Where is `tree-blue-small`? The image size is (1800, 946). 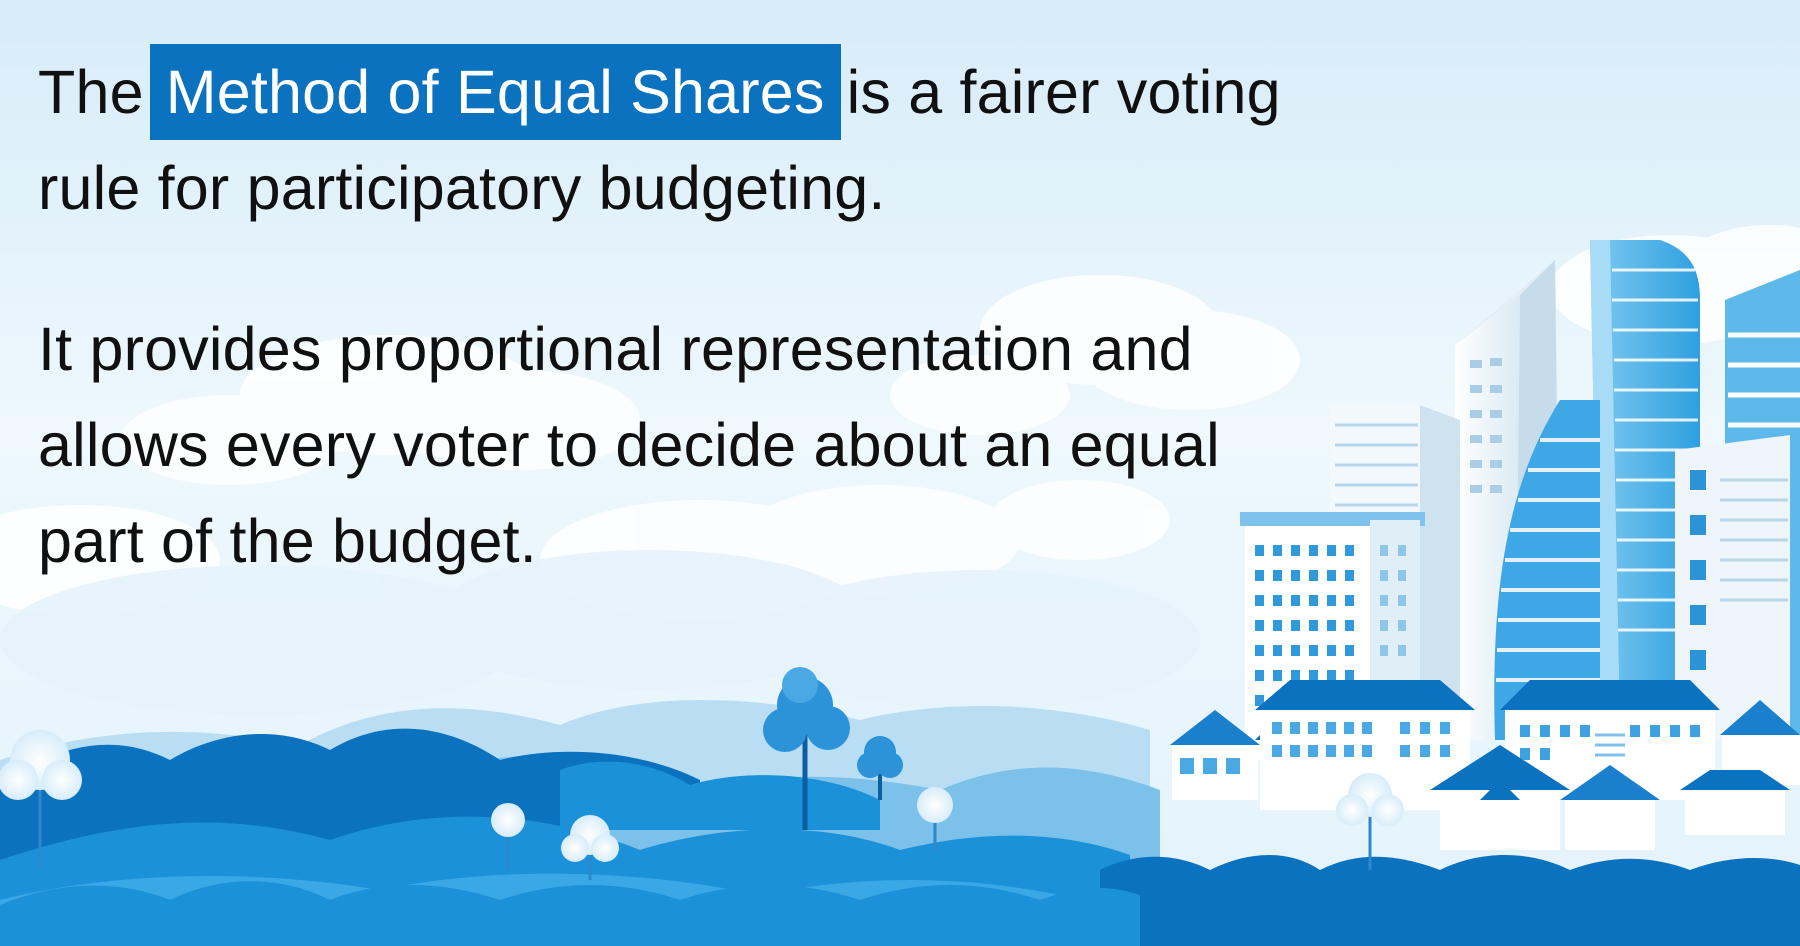 tree-blue-small is located at coordinates (880, 768).